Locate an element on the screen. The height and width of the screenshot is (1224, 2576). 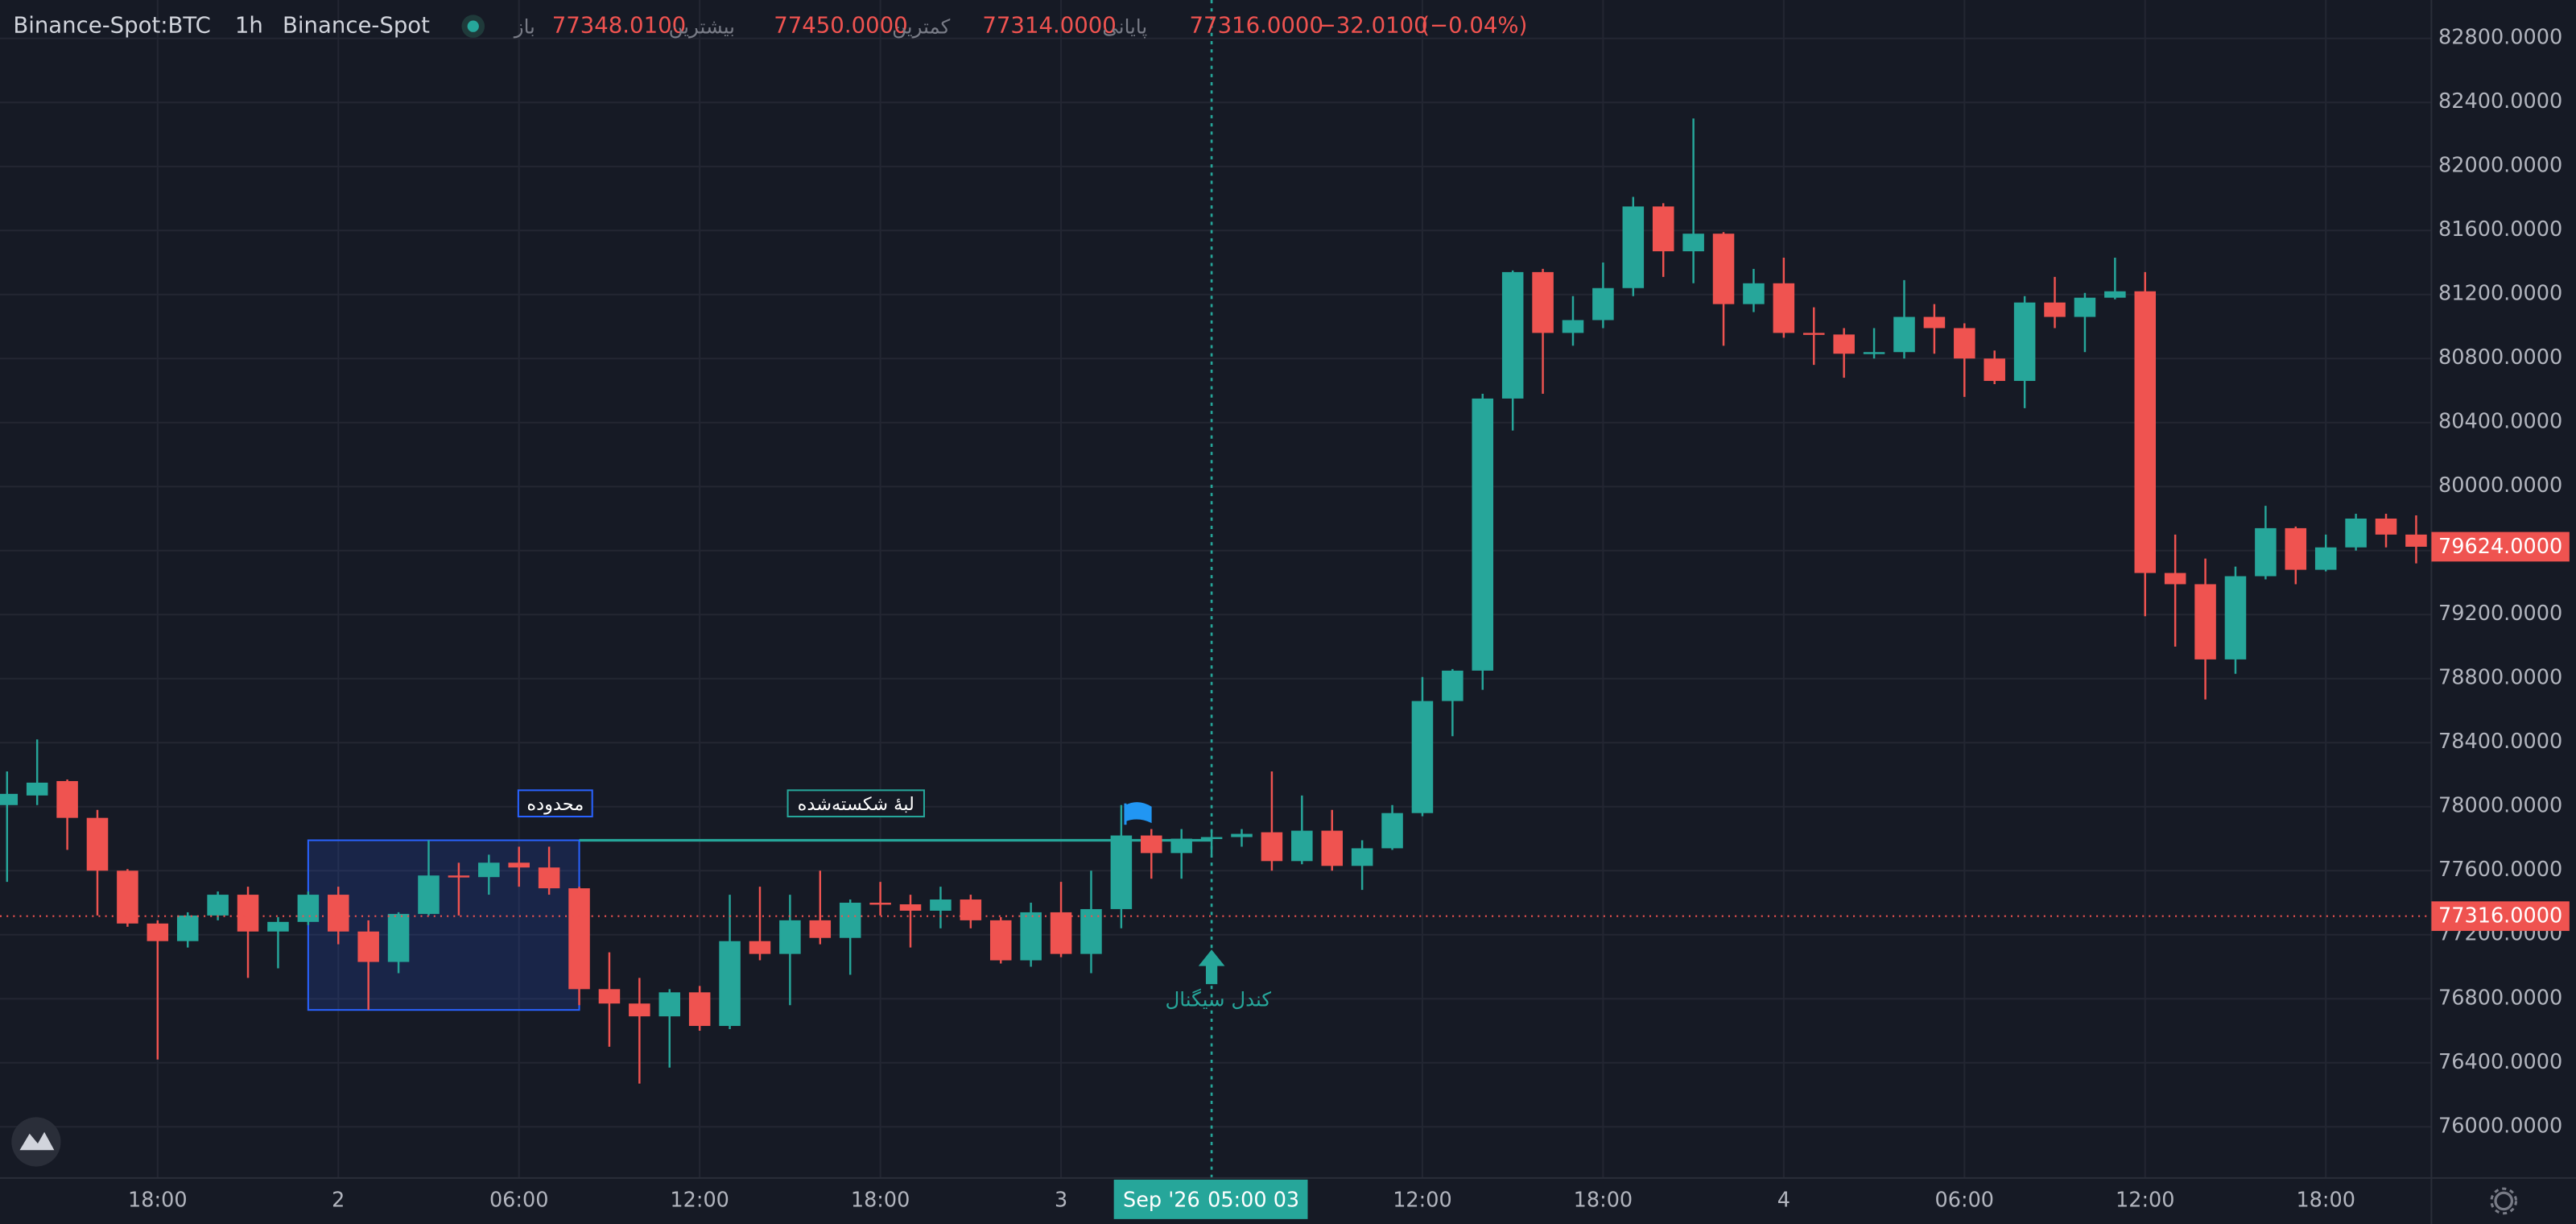
y-tick-label: 76800.0000 is located at coordinates (2500, 998).